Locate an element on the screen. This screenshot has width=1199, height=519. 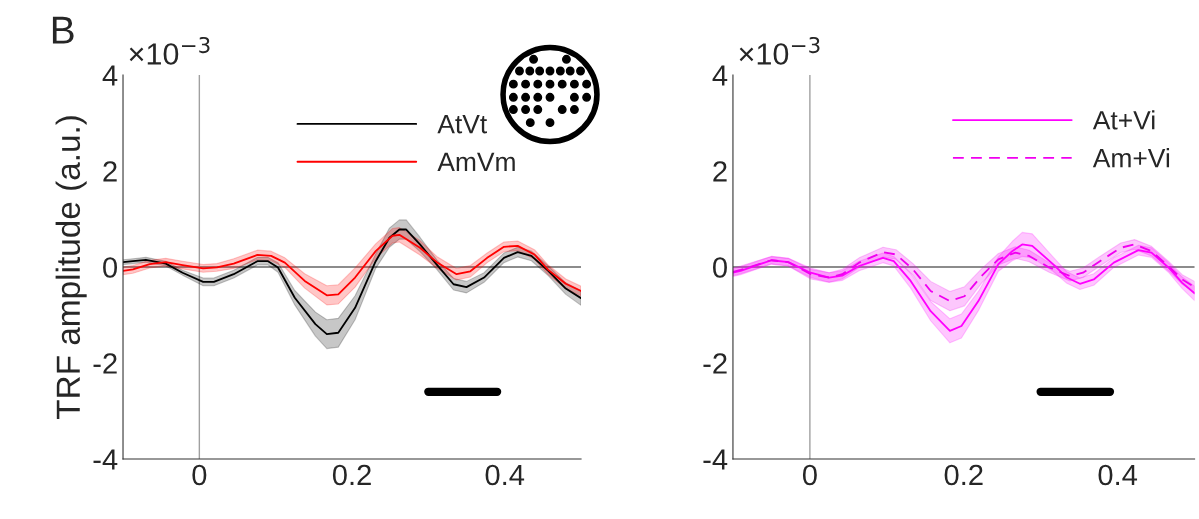
chart-title: B is located at coordinates (63, 30).